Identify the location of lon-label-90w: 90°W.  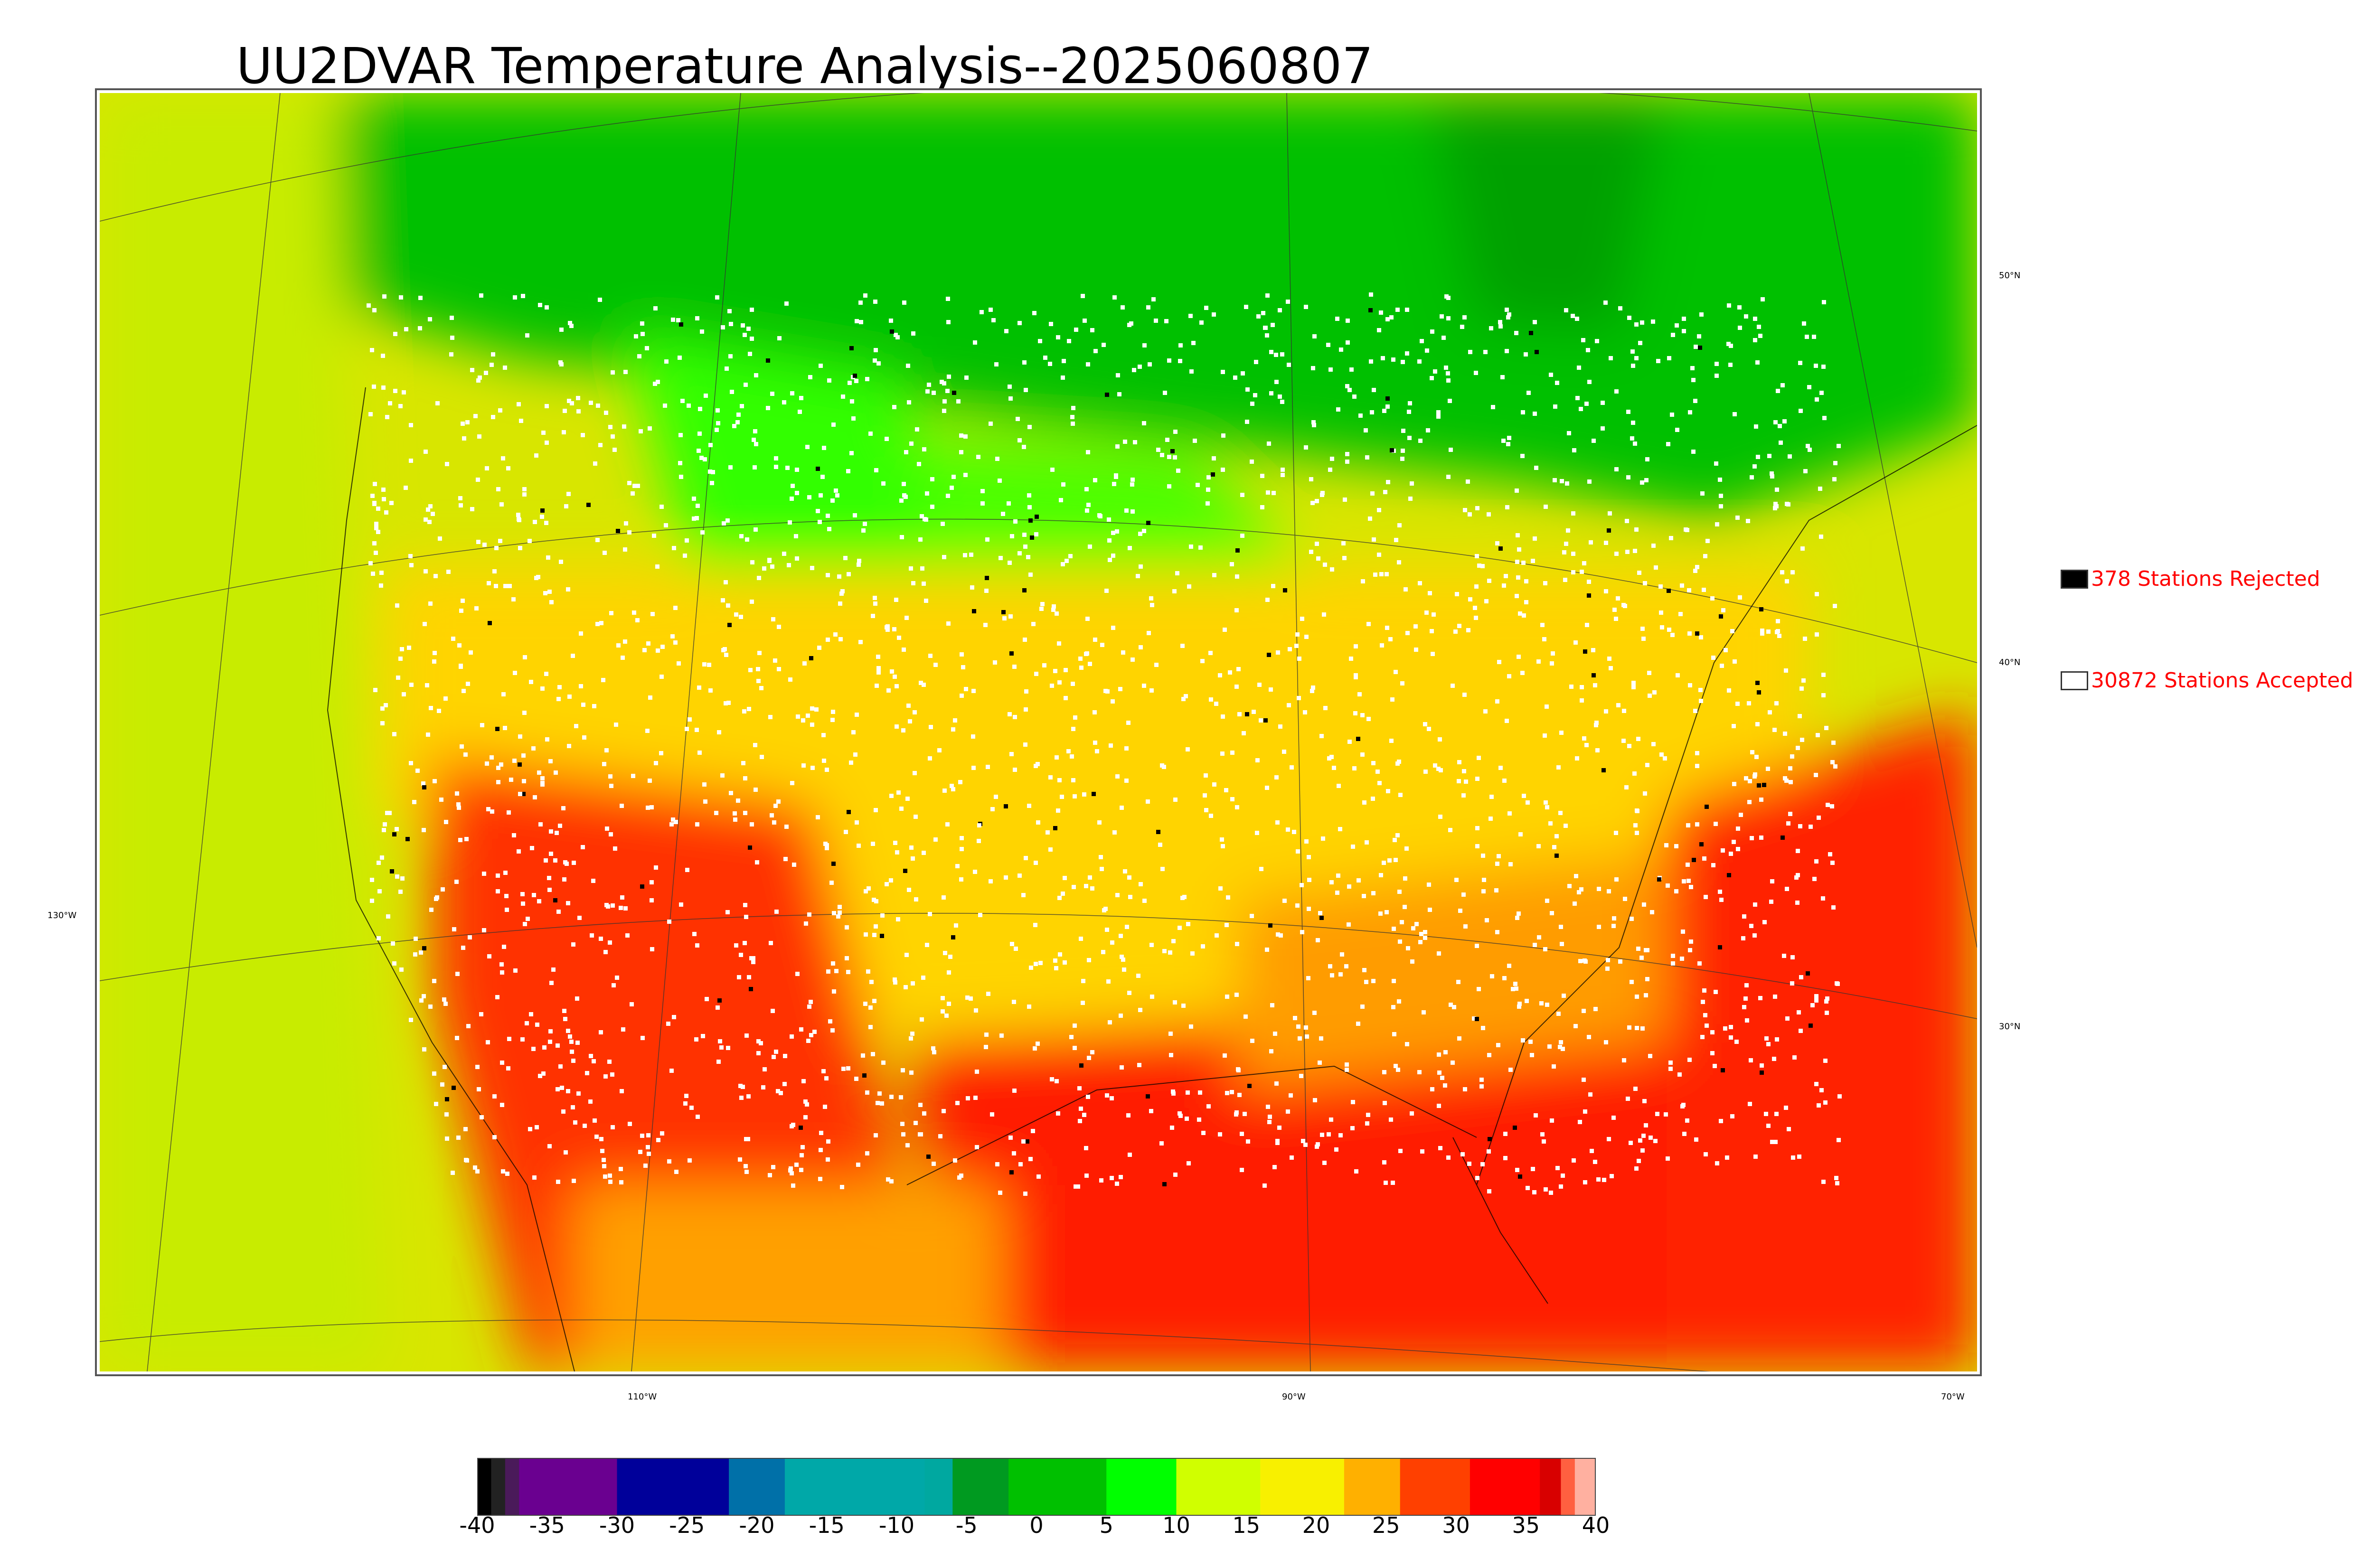
(1294, 1397).